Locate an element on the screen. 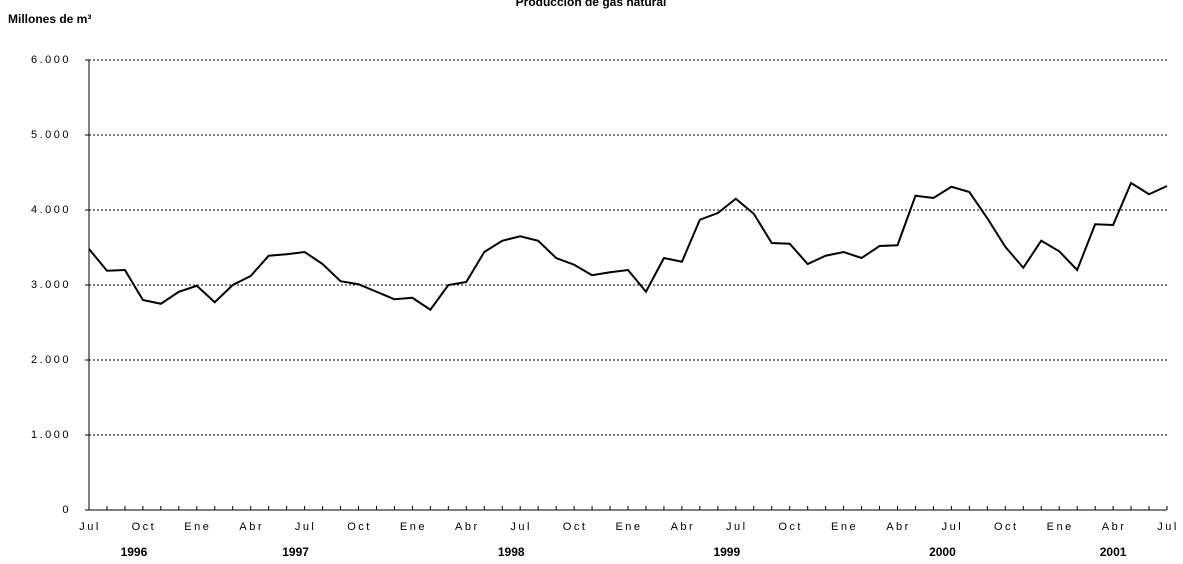 The width and height of the screenshot is (1183, 564). chart-title: Producción de gas natural is located at coordinates (591, 4).